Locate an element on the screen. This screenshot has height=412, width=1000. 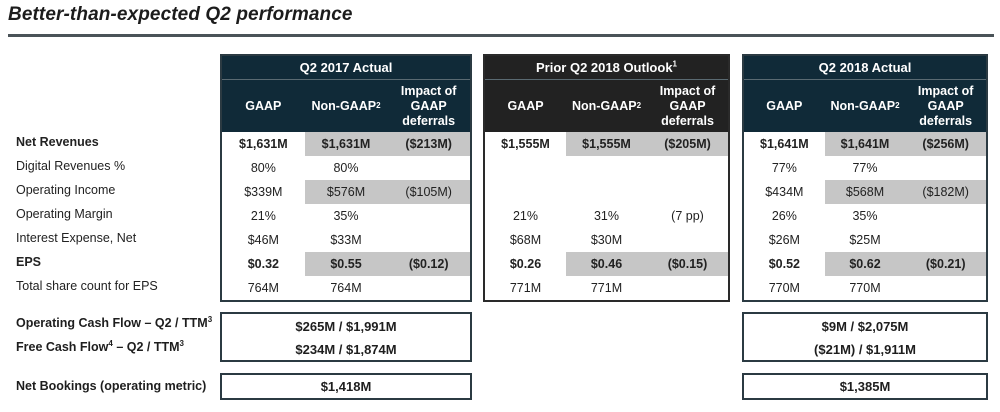
table-row: $0.52 $0.62 ($0.21) is located at coordinates (865, 264).